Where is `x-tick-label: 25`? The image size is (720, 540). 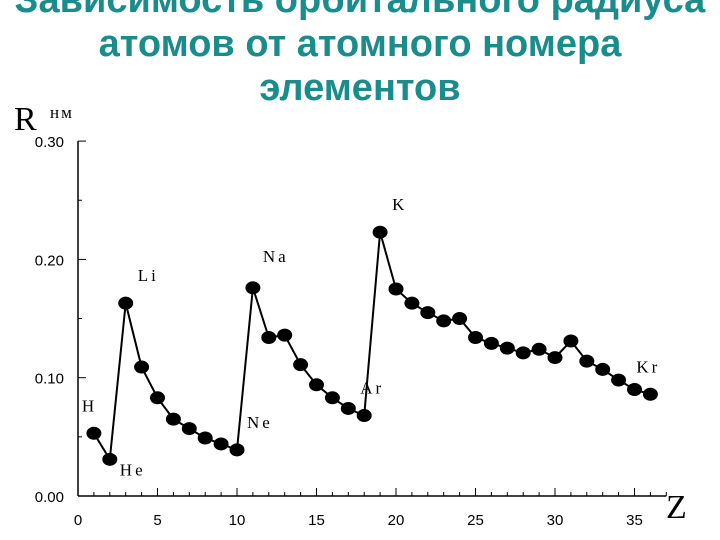
x-tick-label: 25 is located at coordinates (475, 520).